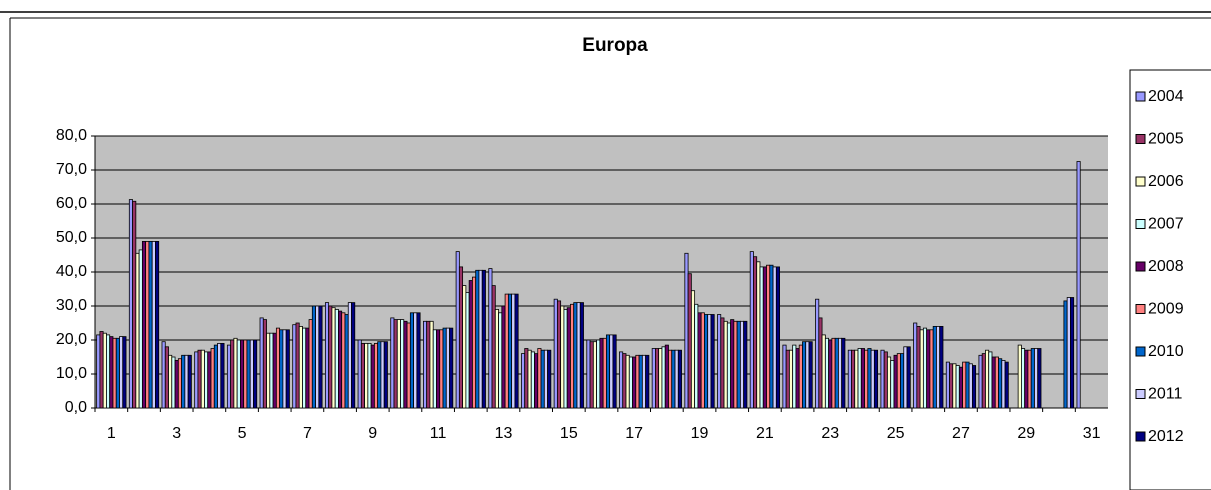  Describe the element at coordinates (307, 433) in the screenshot. I see `x-tick-label: 7` at that location.